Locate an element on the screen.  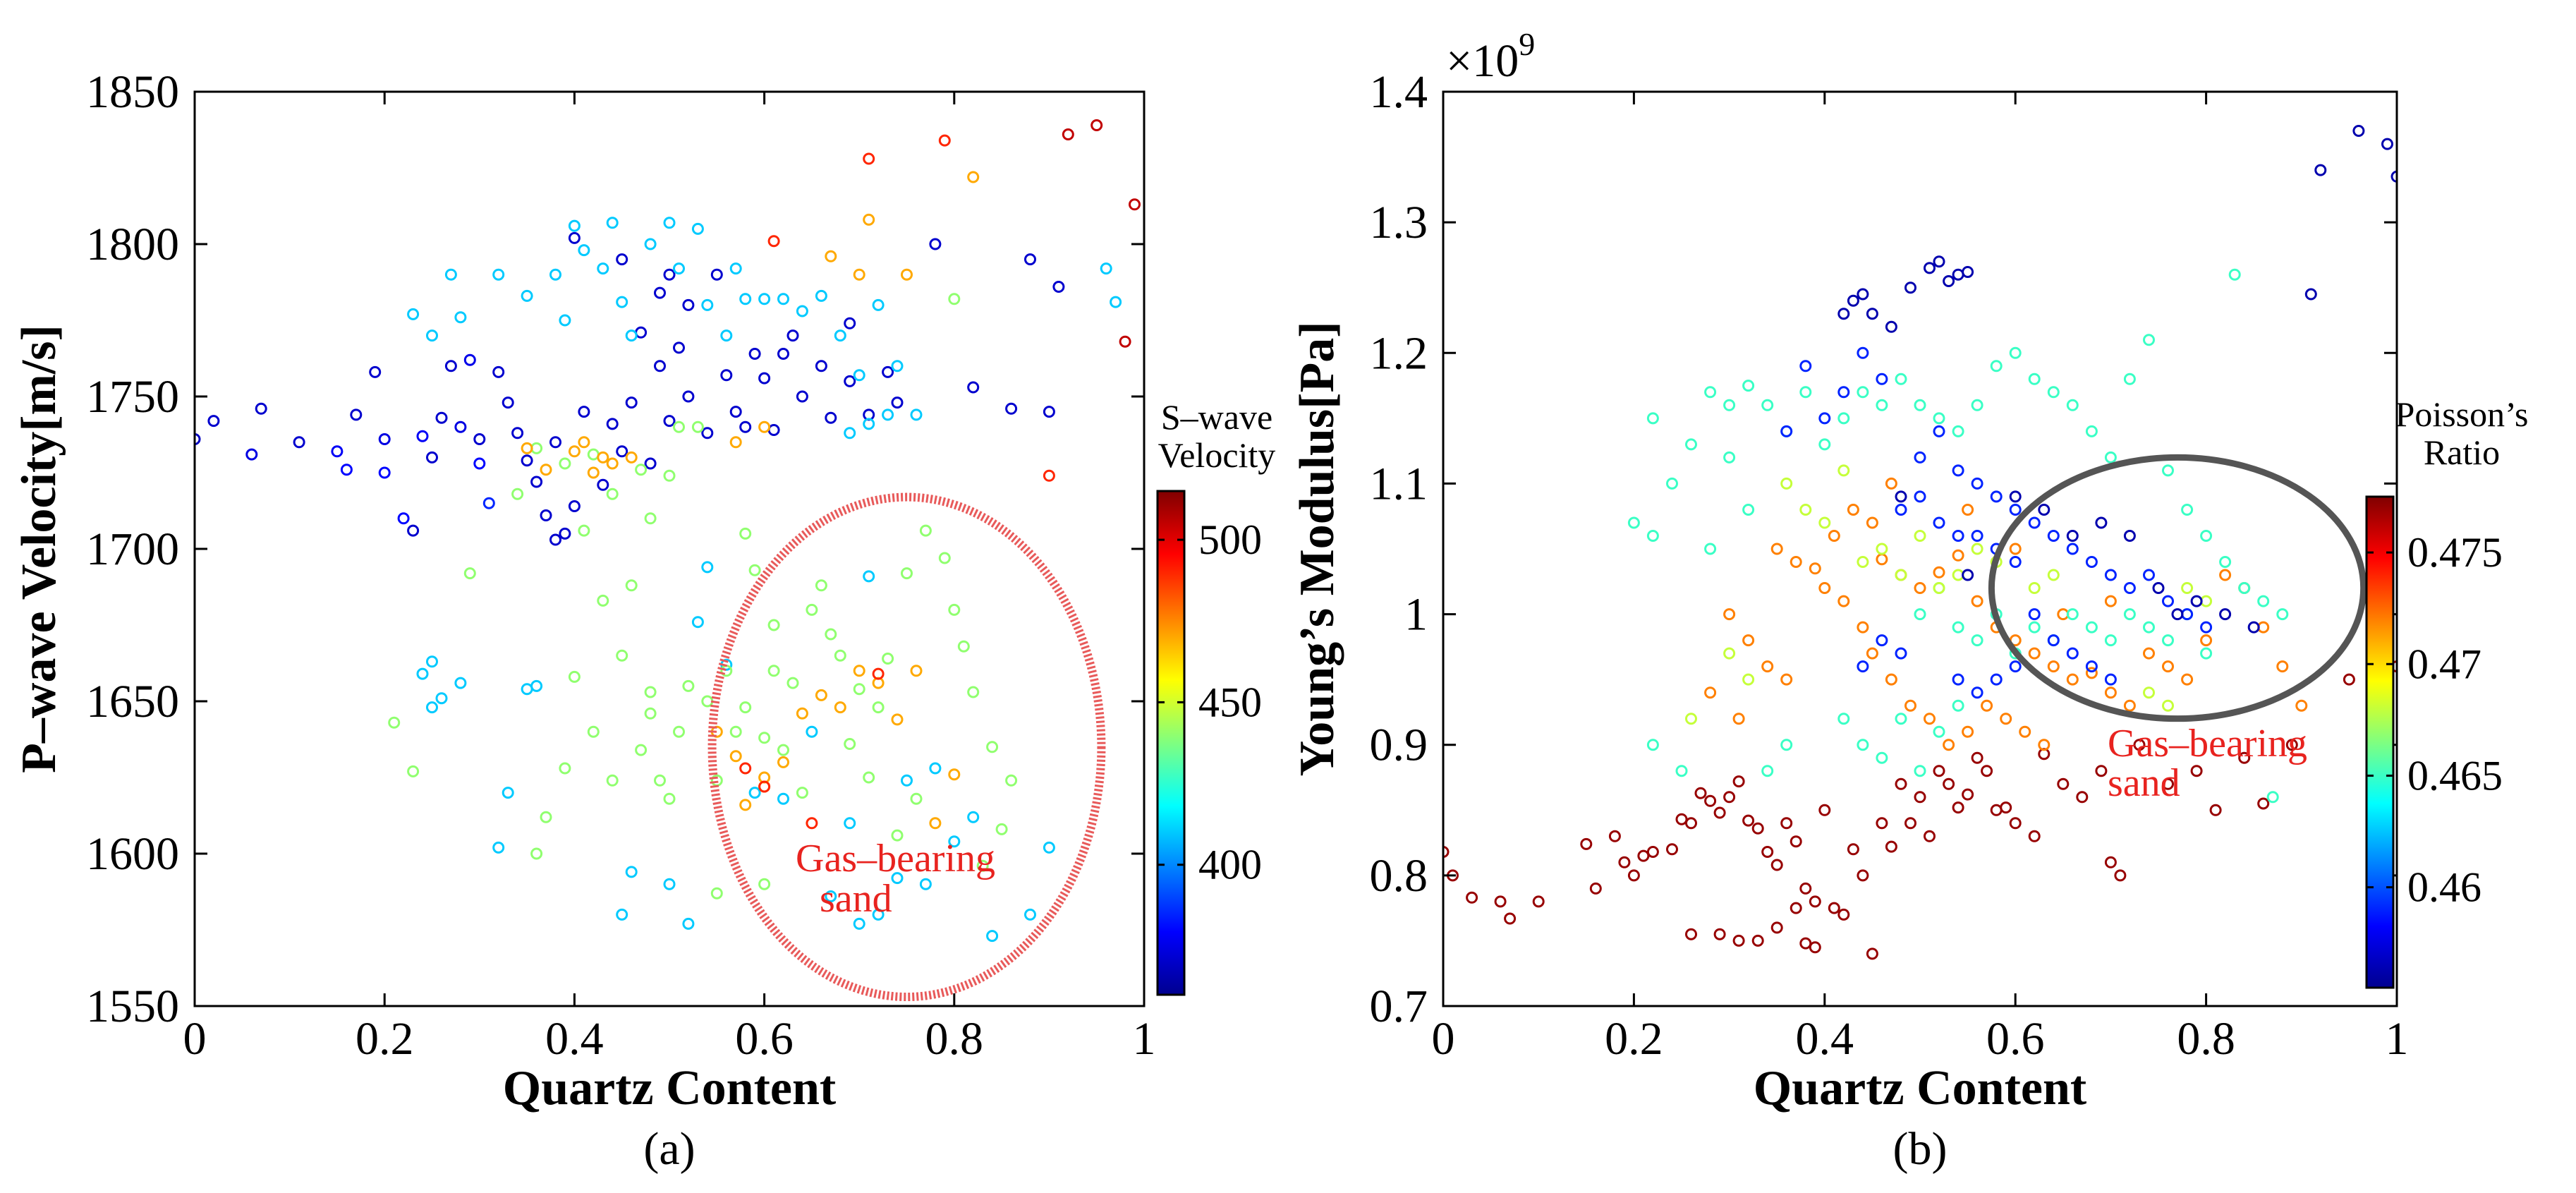
panel-b-xtick-label: 1 is located at coordinates (2397, 1039).